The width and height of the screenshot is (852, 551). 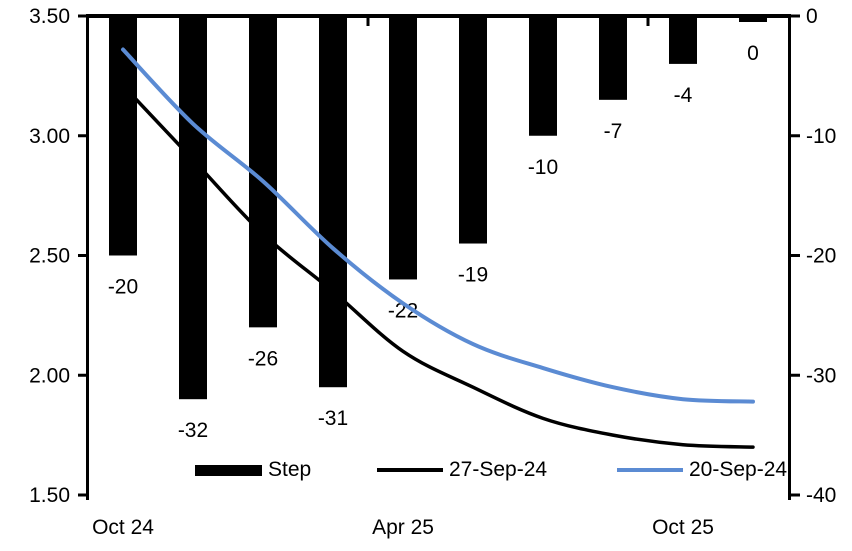 What do you see at coordinates (333, 418) in the screenshot?
I see `bar-label--31: -31` at bounding box center [333, 418].